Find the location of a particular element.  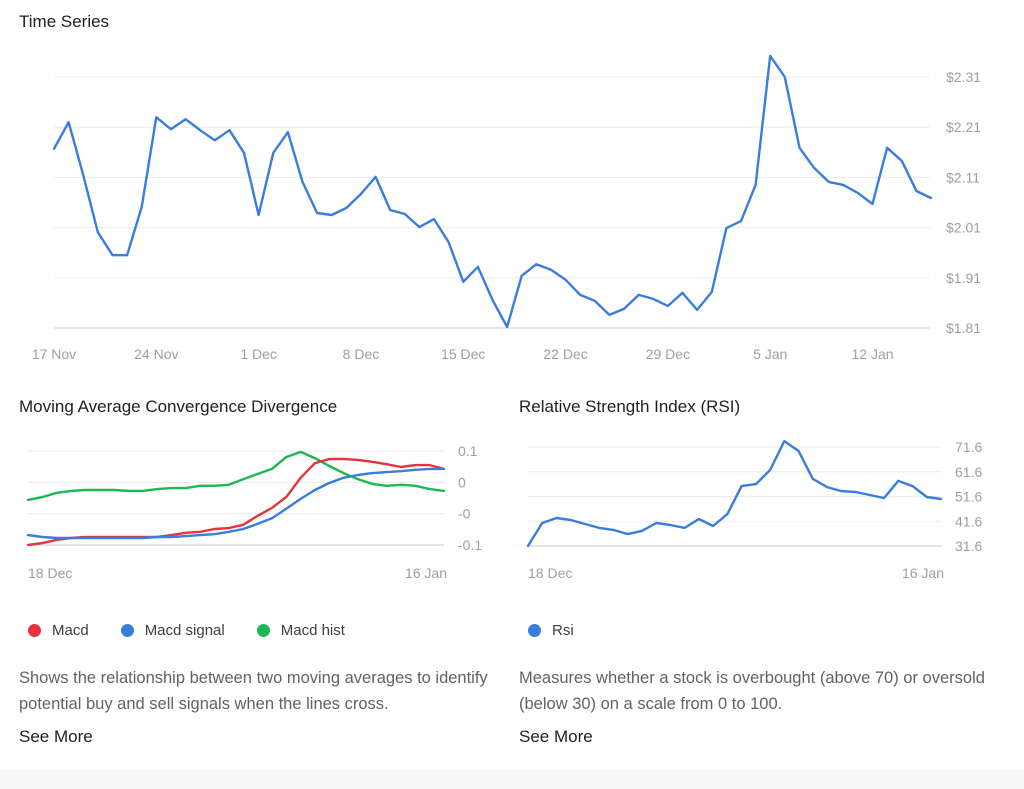

rsi-see-more-link: See More is located at coordinates (556, 736).